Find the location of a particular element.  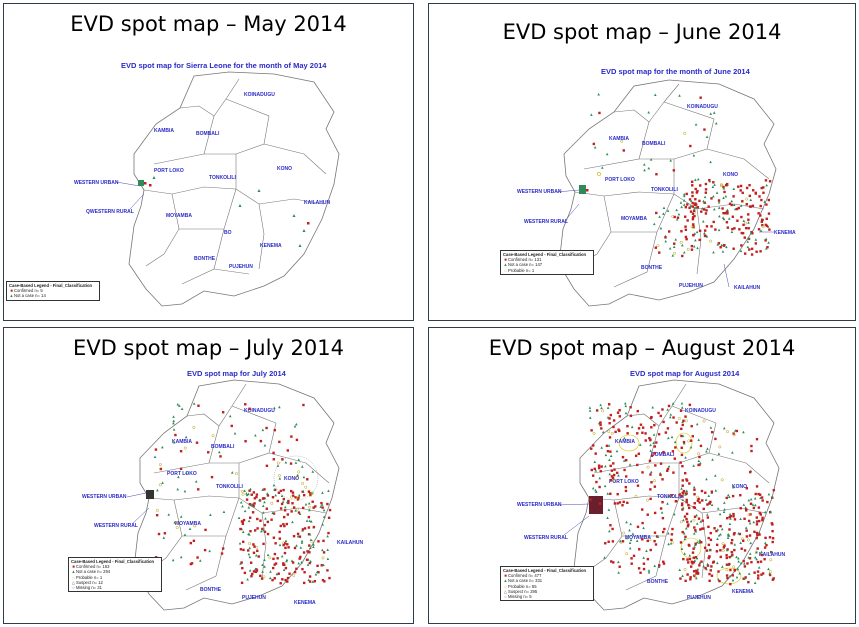

map-title: EVD spot map for August 2014 is located at coordinates (685, 373).